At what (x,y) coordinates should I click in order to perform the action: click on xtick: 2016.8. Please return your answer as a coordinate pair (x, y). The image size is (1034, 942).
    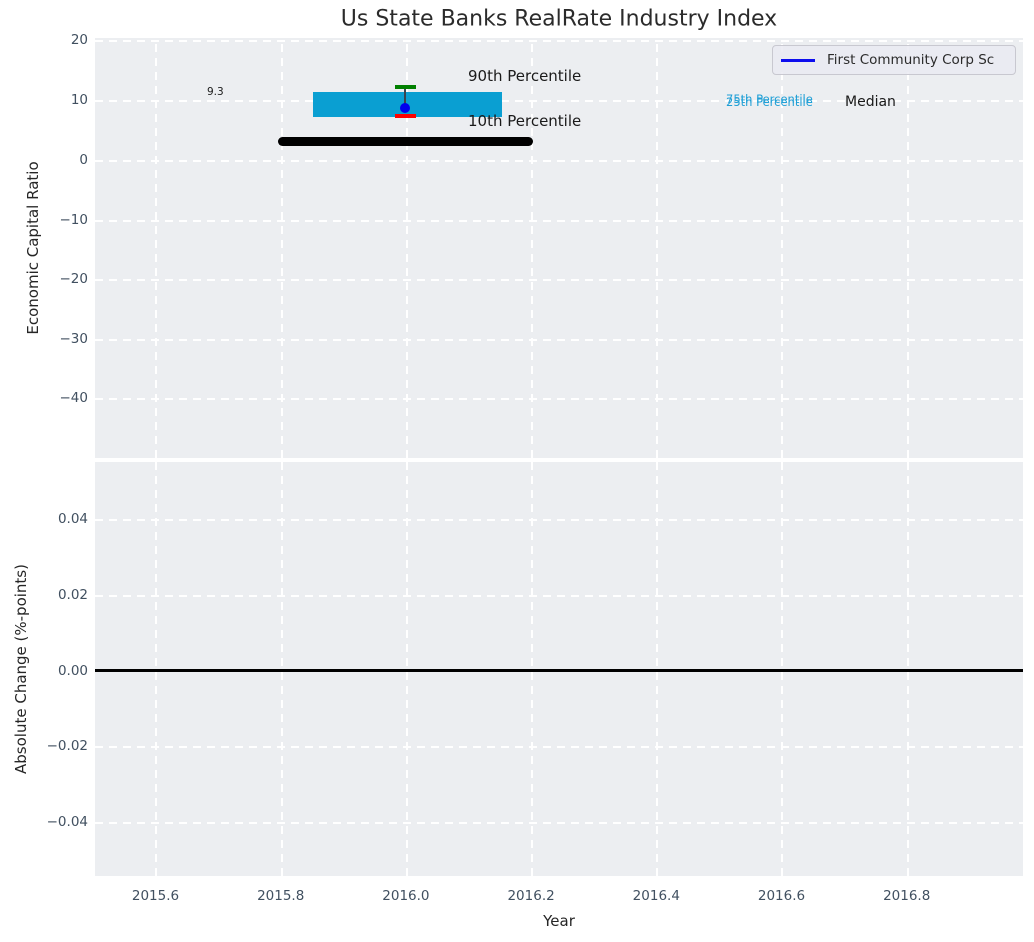
    Looking at the image, I should click on (907, 896).